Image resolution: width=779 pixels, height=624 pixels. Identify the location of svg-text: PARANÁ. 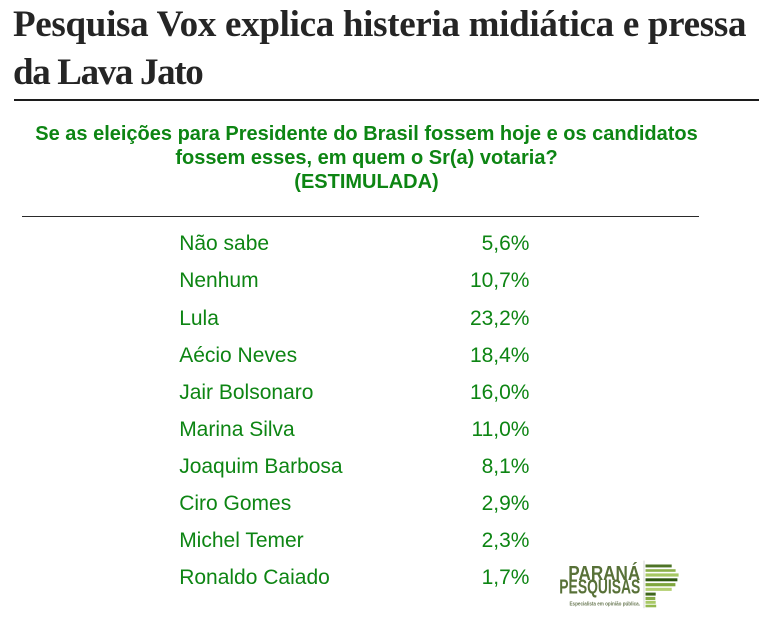
(604, 573).